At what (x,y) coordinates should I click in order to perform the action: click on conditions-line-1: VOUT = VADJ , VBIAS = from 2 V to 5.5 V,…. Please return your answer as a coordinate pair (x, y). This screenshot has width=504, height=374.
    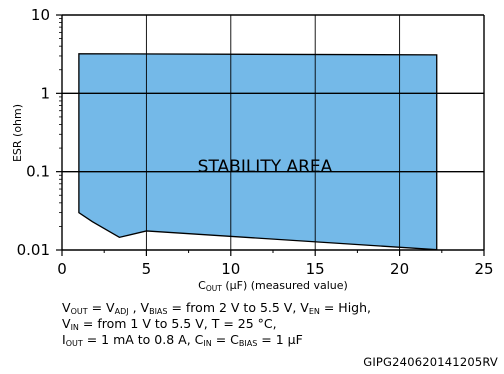
    Looking at the image, I should click on (217, 308).